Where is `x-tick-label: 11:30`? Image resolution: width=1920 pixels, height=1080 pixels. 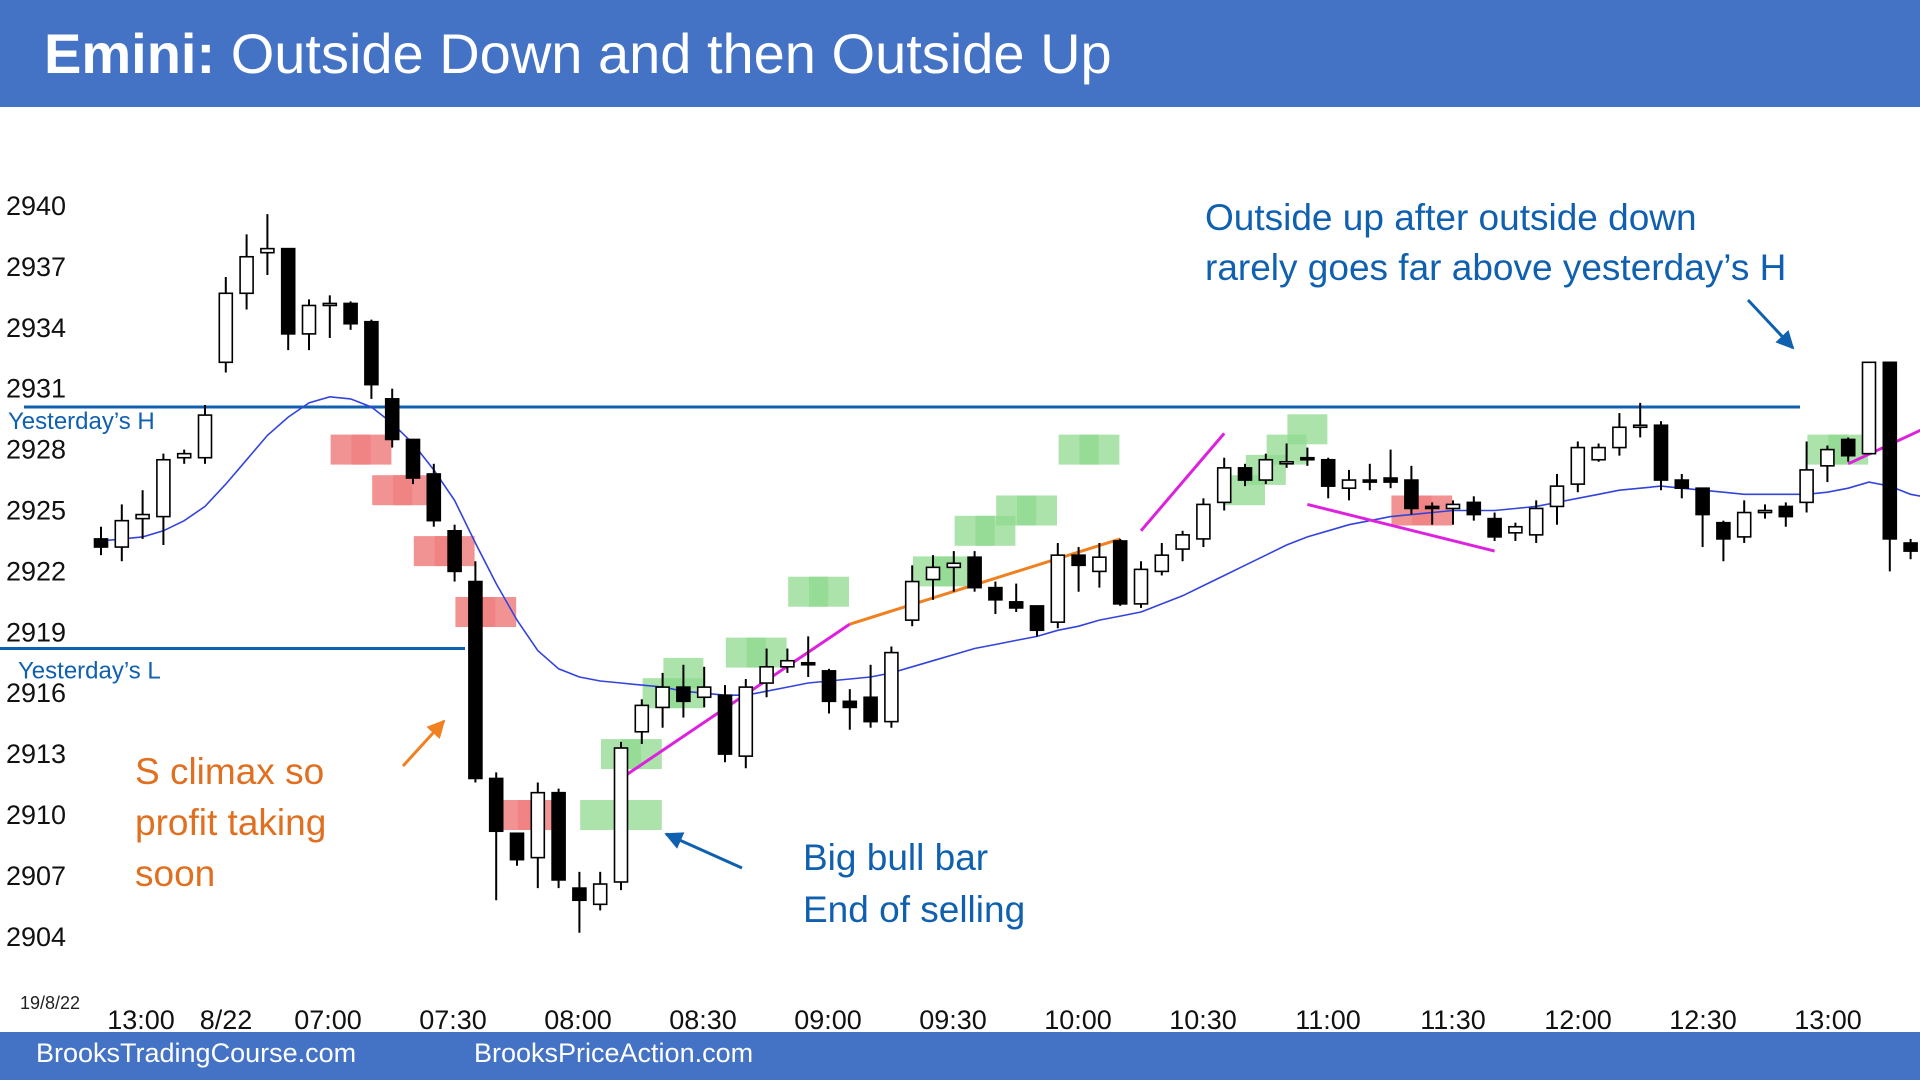
x-tick-label: 11:30 is located at coordinates (1453, 1018).